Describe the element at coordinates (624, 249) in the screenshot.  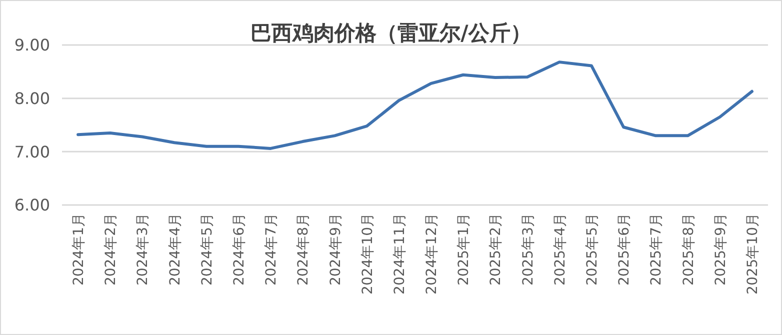
I see `x-tick-label: 2025年6月` at that location.